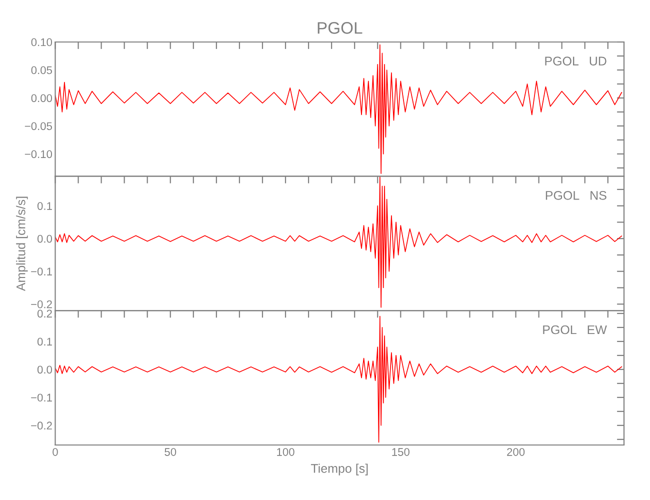  Describe the element at coordinates (575, 61) in the screenshot. I see `annotation: PGOL UD` at that location.